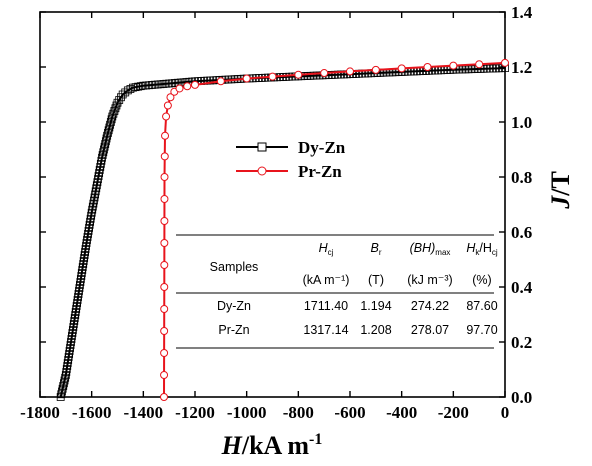 This screenshot has height=466, width=592. I want to click on table-cell: 1317.14, so click(325, 330).